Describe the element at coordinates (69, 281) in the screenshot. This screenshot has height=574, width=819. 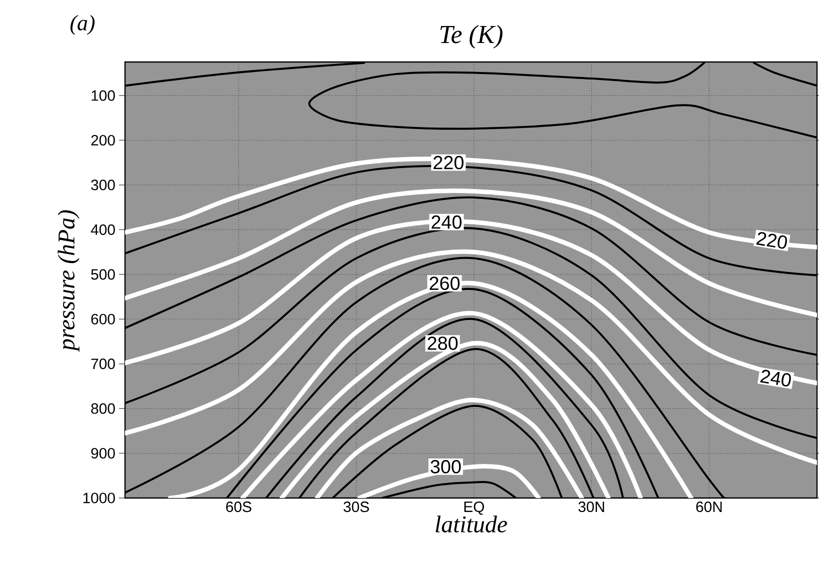
I see `y-axis-title: pressure (hPa)` at that location.